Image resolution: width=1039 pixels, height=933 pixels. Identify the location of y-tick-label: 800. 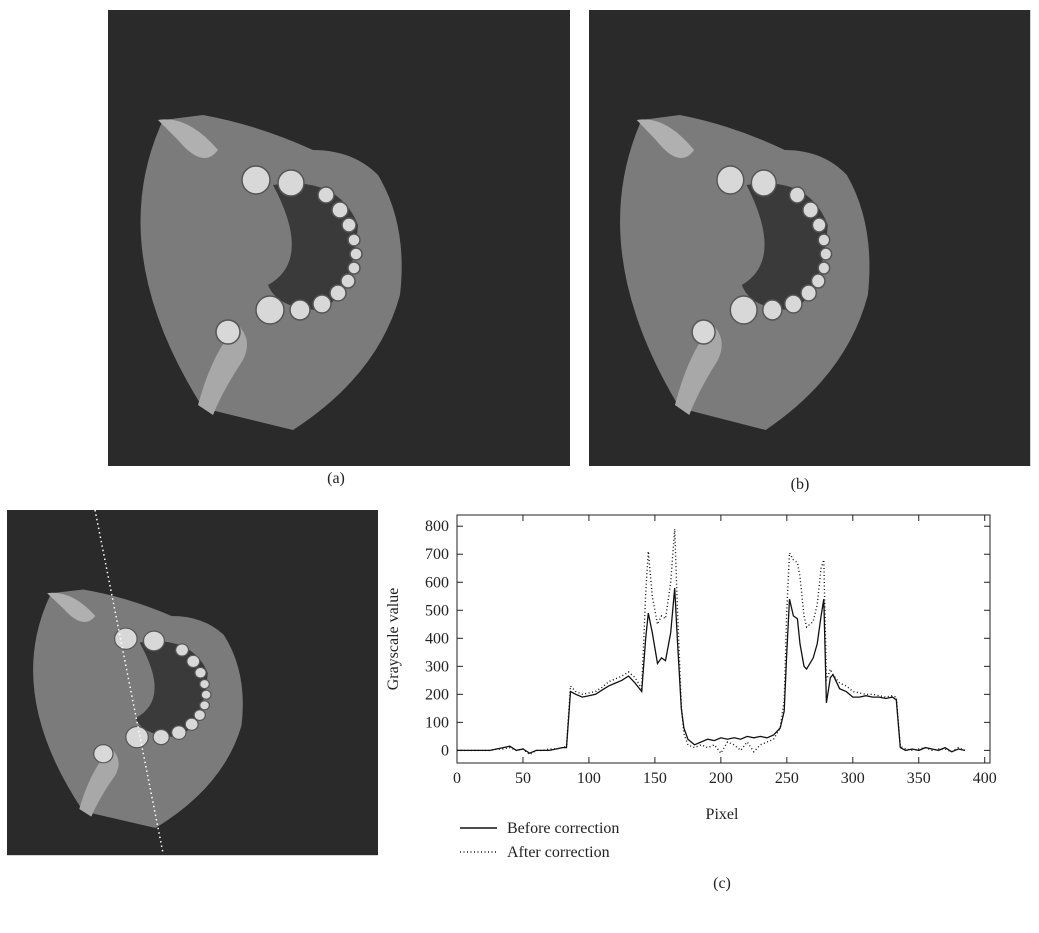
(437, 526).